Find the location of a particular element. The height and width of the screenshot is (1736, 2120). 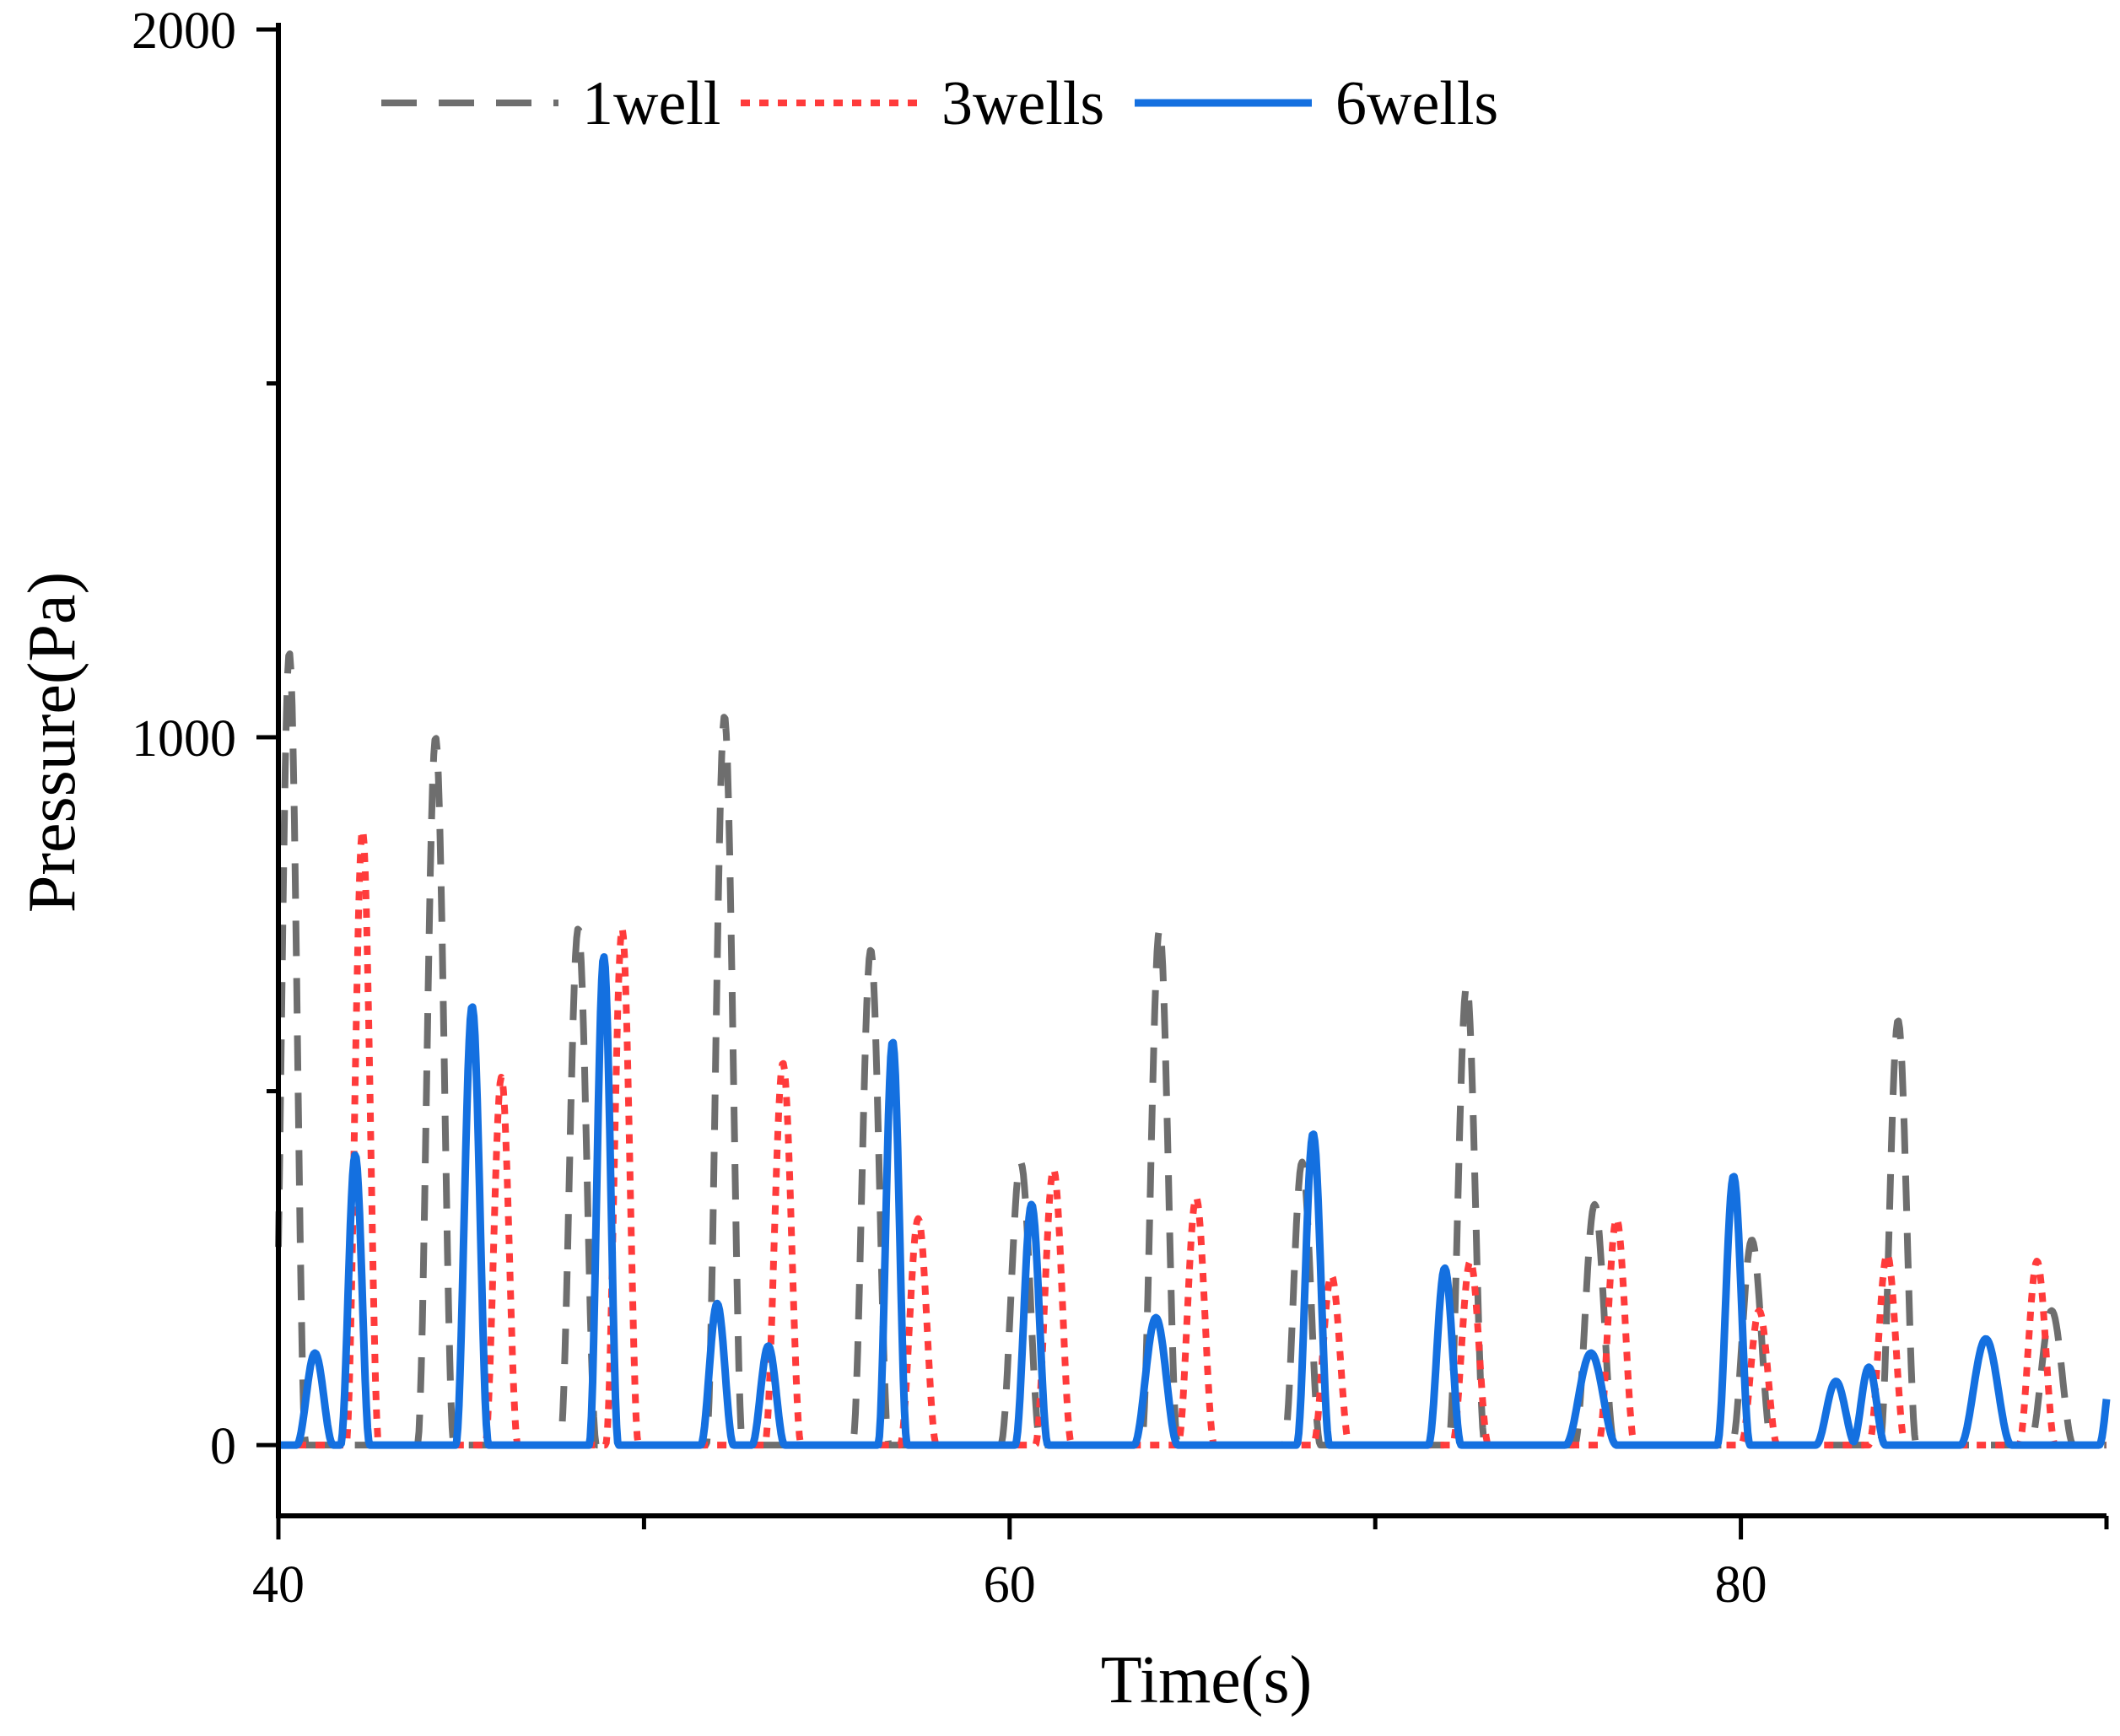

legend: 1well 3wells 6wells is located at coordinates (939, 104).